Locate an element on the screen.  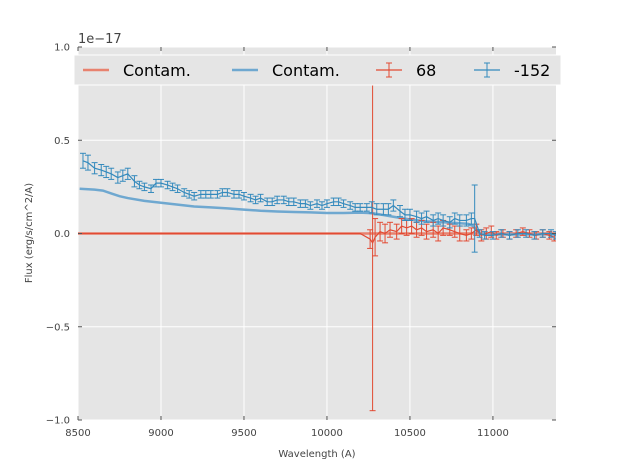
legend-box is located at coordinates (317, 70).